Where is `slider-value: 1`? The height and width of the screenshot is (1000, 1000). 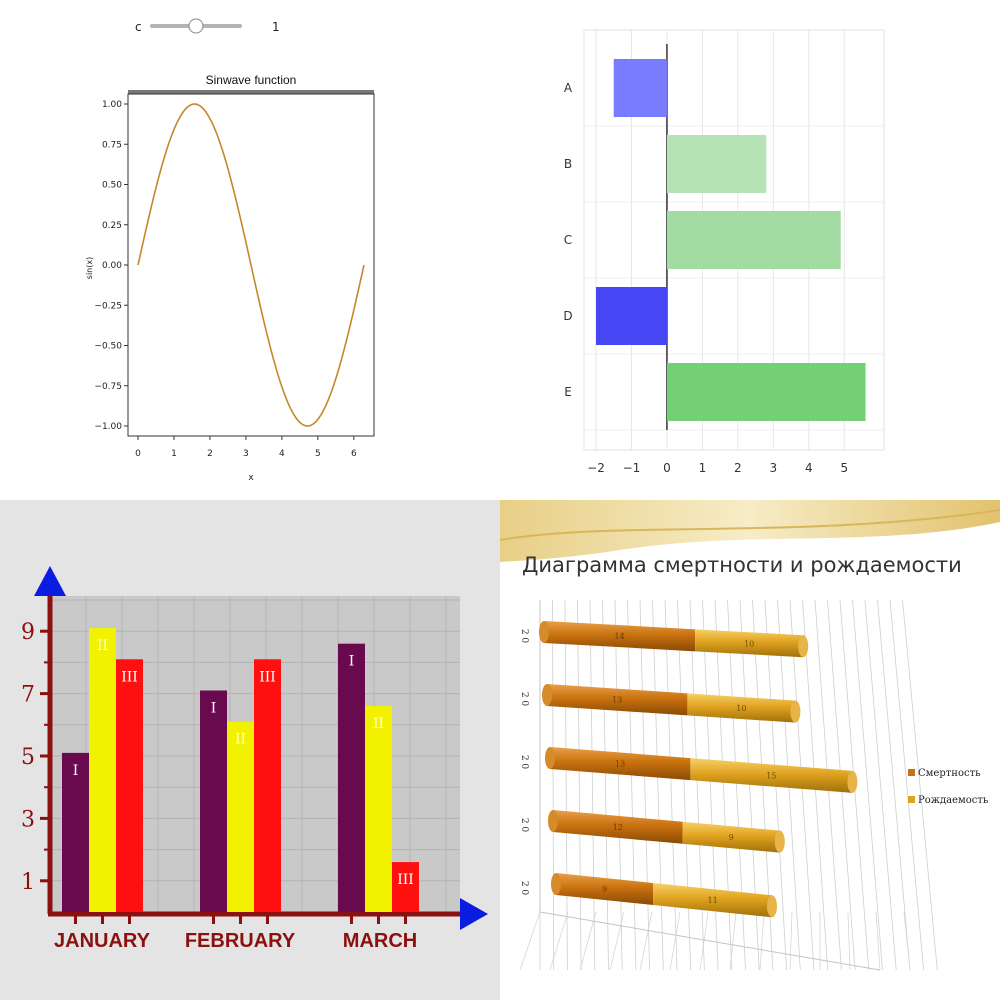 slider-value: 1 is located at coordinates (276, 27).